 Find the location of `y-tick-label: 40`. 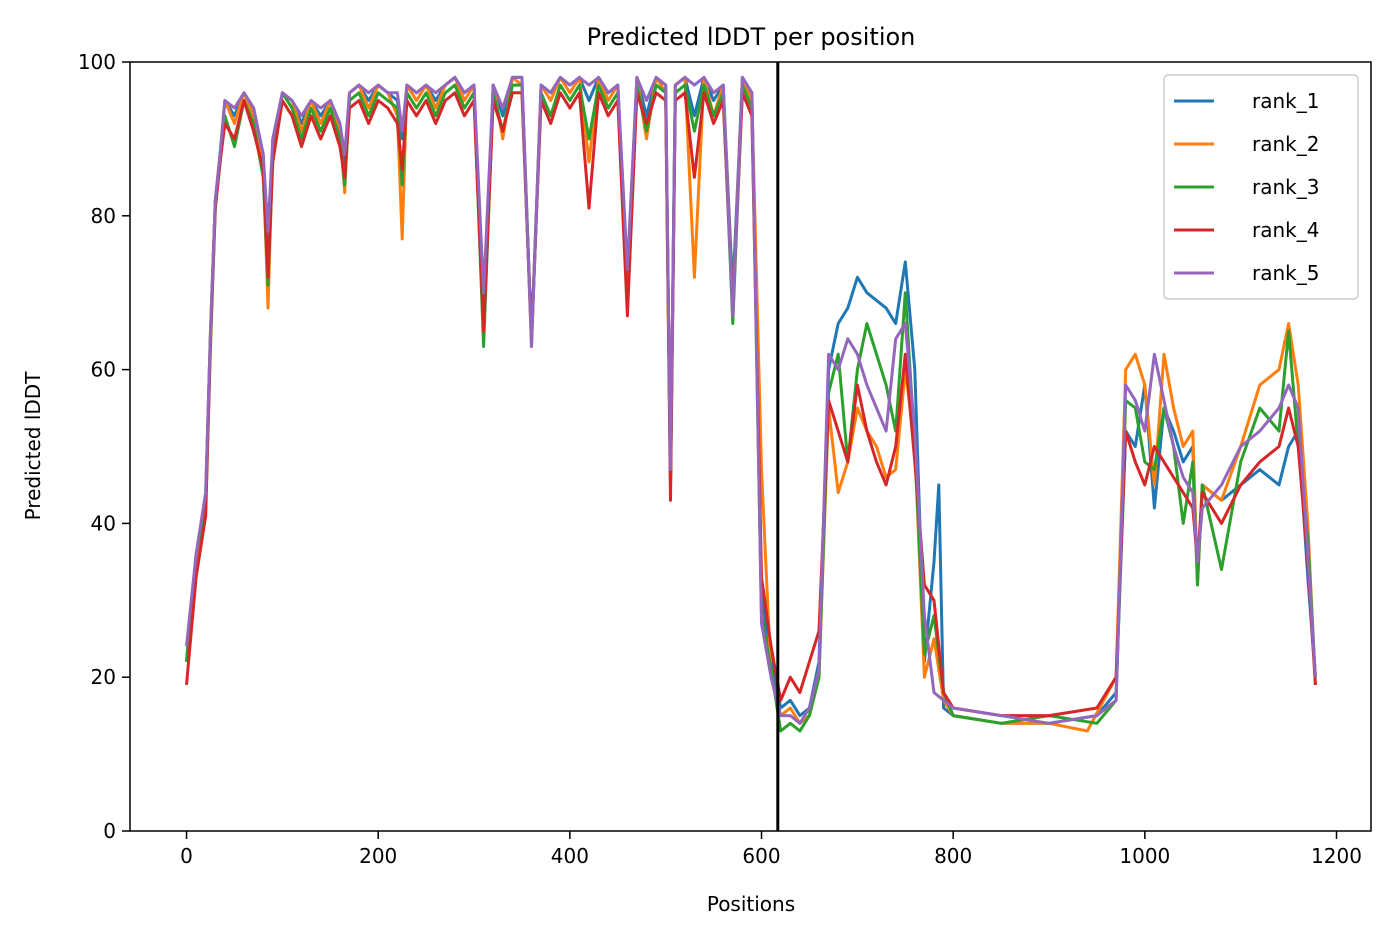

y-tick-label: 40 is located at coordinates (103, 523).